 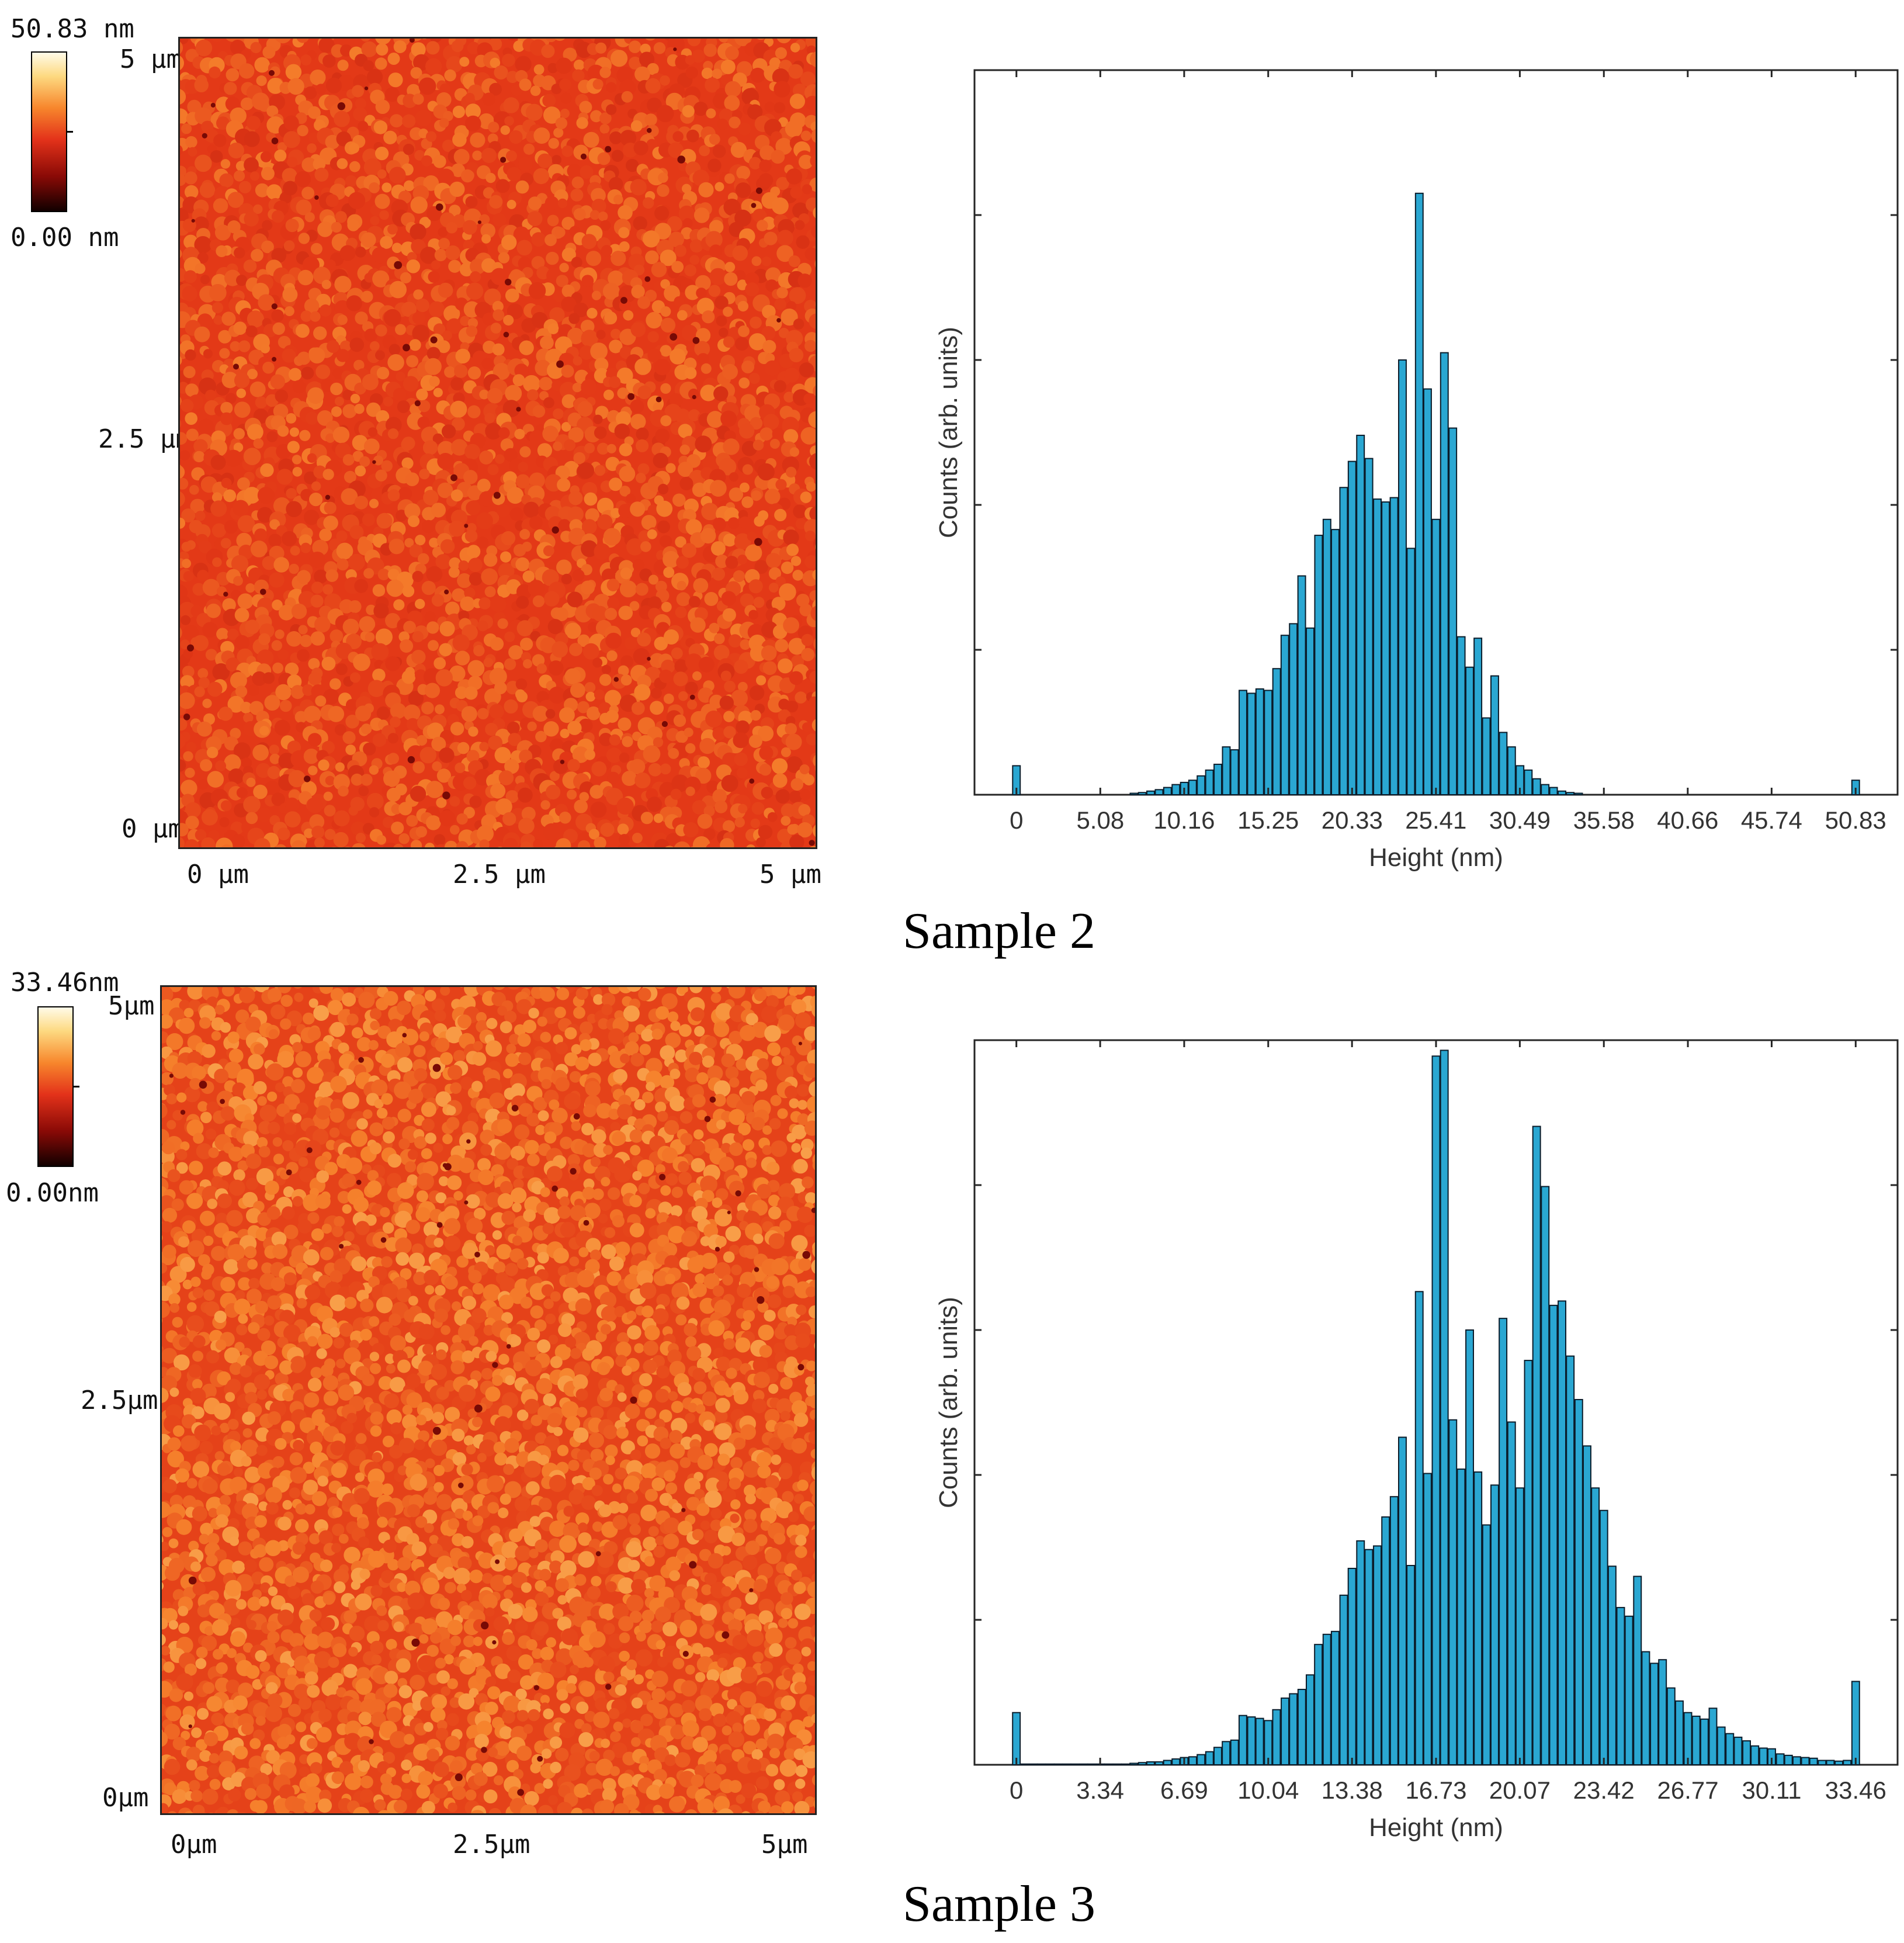 I want to click on sample-label: Sample 2, so click(x=999, y=931).